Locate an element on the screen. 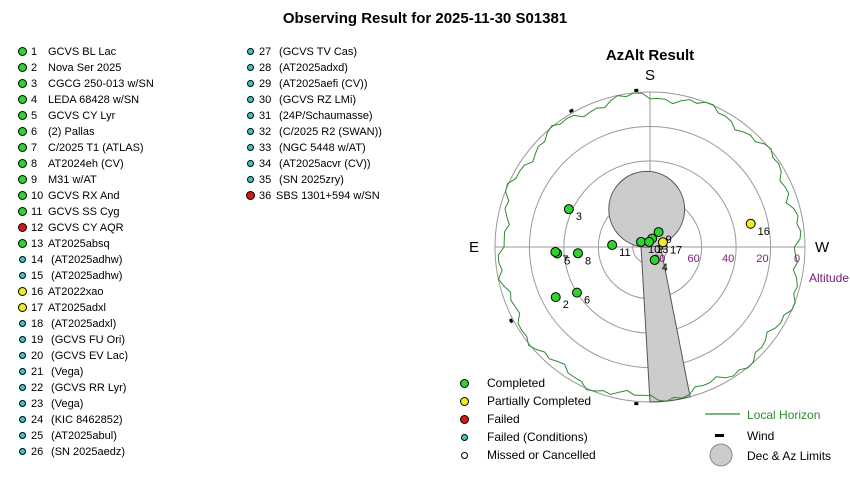 The width and height of the screenshot is (850, 480). target-number: 7 is located at coordinates (34, 148).